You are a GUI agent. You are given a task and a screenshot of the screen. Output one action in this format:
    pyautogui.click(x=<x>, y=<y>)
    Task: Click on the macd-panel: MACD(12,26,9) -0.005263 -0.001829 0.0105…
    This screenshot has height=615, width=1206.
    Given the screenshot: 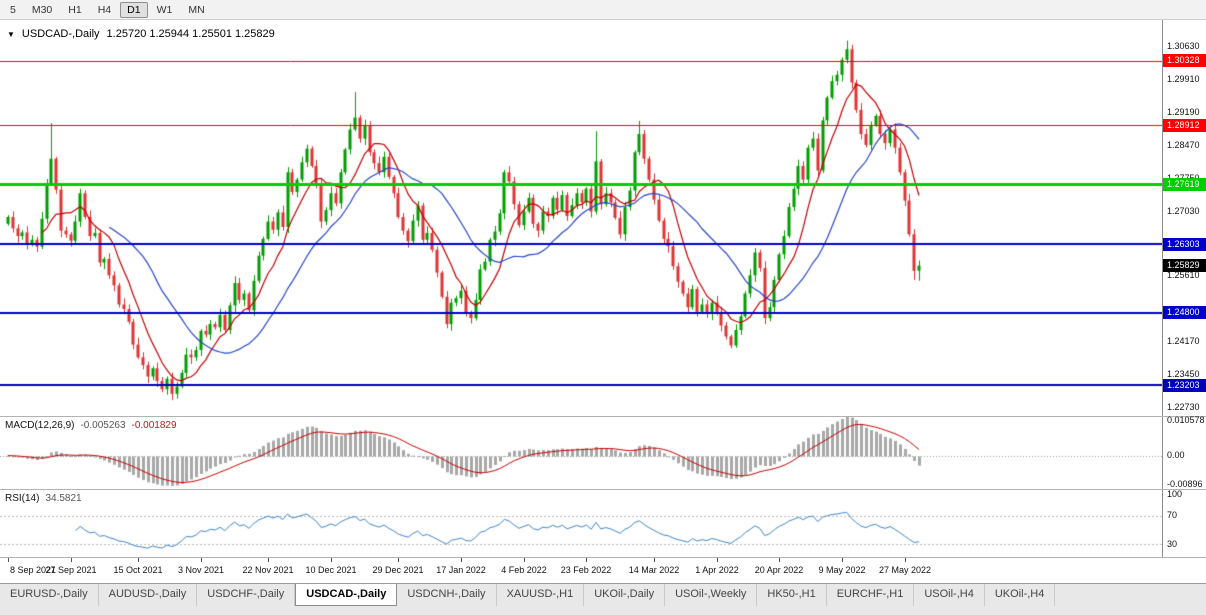 What is the action you would take?
    pyautogui.click(x=603, y=452)
    